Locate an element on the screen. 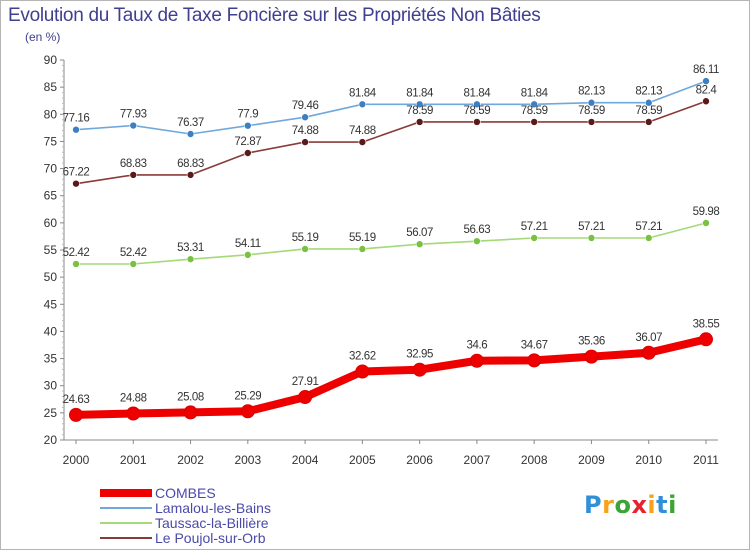  logo-letter: o is located at coordinates (623, 505).